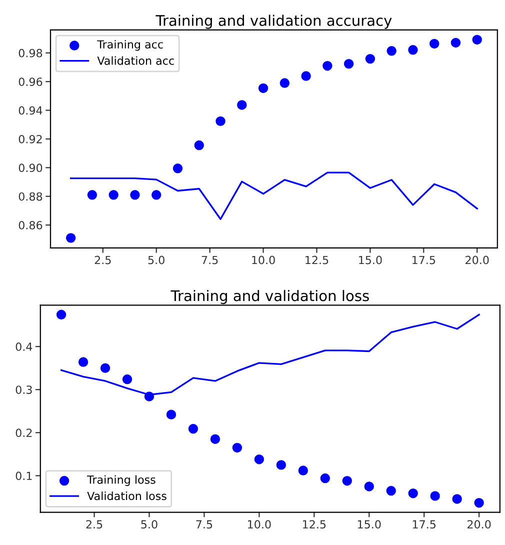  What do you see at coordinates (30, 168) in the screenshot?
I see `y-tick-label: 0.90` at bounding box center [30, 168].